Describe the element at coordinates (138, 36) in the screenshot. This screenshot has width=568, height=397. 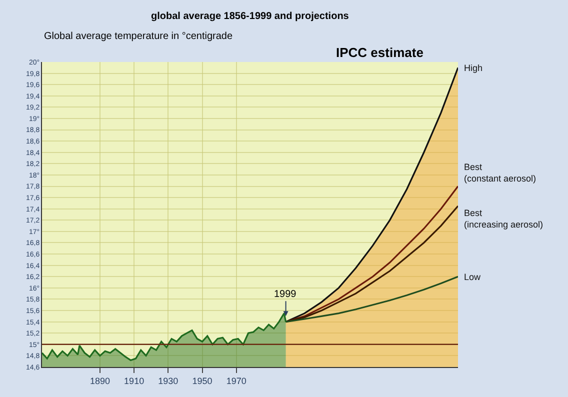
I see `y-axis-title: Global average temperature in °centigrade` at that location.